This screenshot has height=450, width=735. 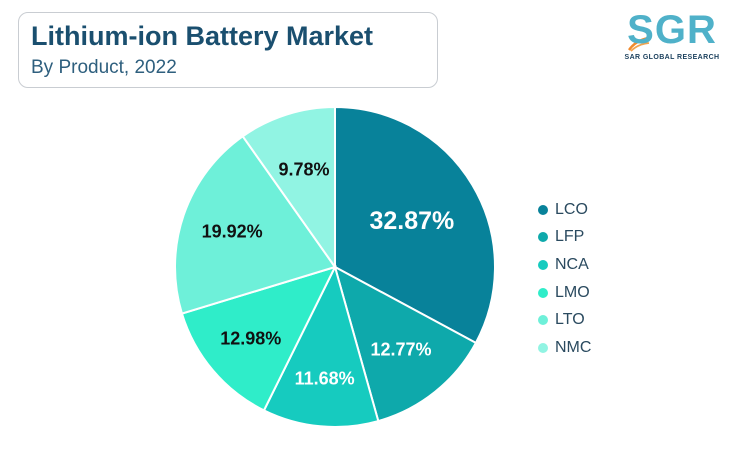 I want to click on brand-logo: SGR SAR GLOBAL RESEARCH, so click(x=672, y=39).